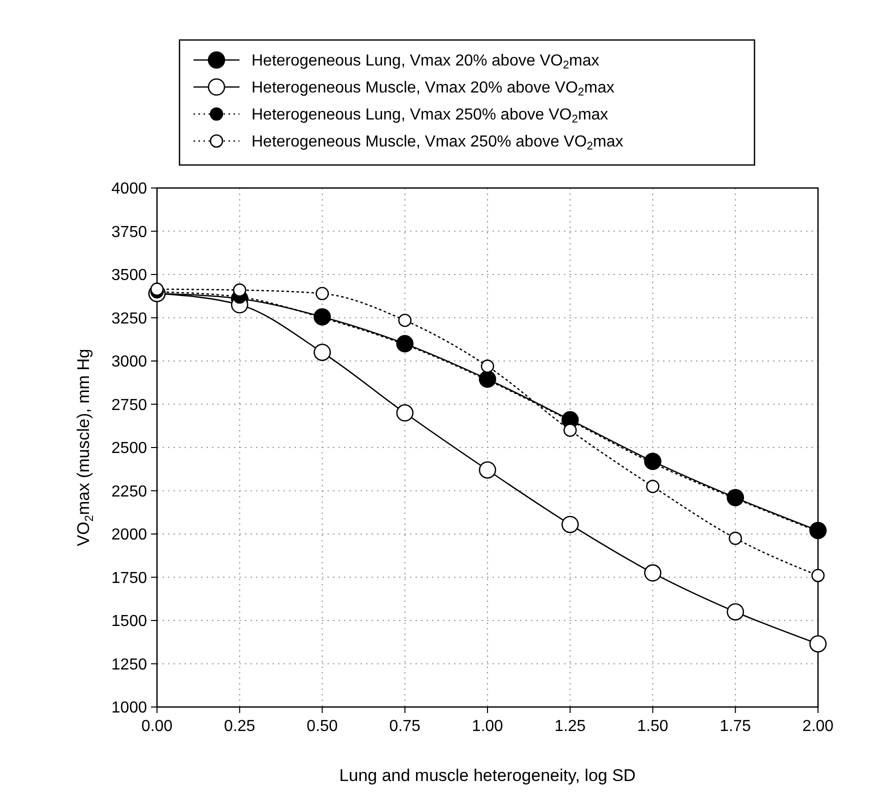 The width and height of the screenshot is (874, 794). I want to click on y-tick-label: 4000, so click(129, 189).